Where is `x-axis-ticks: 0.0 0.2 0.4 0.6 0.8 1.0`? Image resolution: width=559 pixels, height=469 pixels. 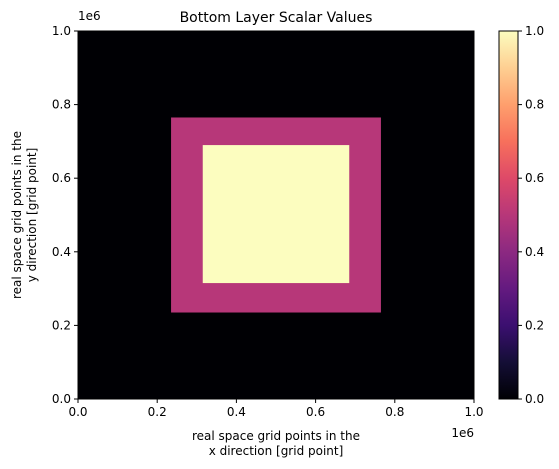
x-axis-ticks: 0.0 0.2 0.4 0.6 0.8 1.0 is located at coordinates (276, 409).